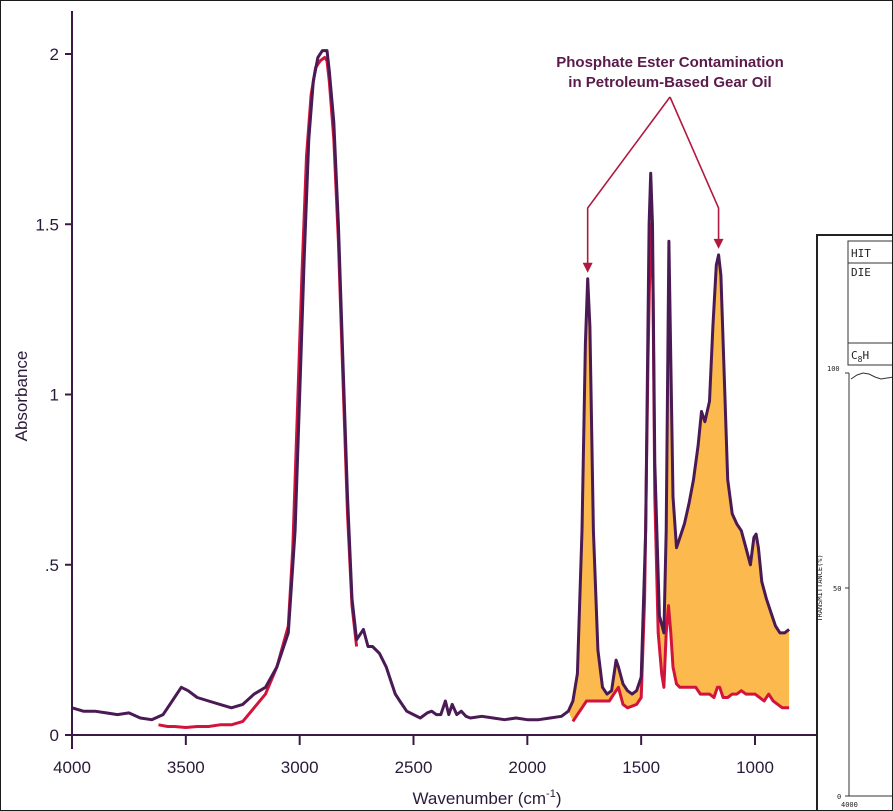 Image resolution: width=893 pixels, height=811 pixels. I want to click on x-axis-title: Wavenumber (cm-1), so click(487, 798).